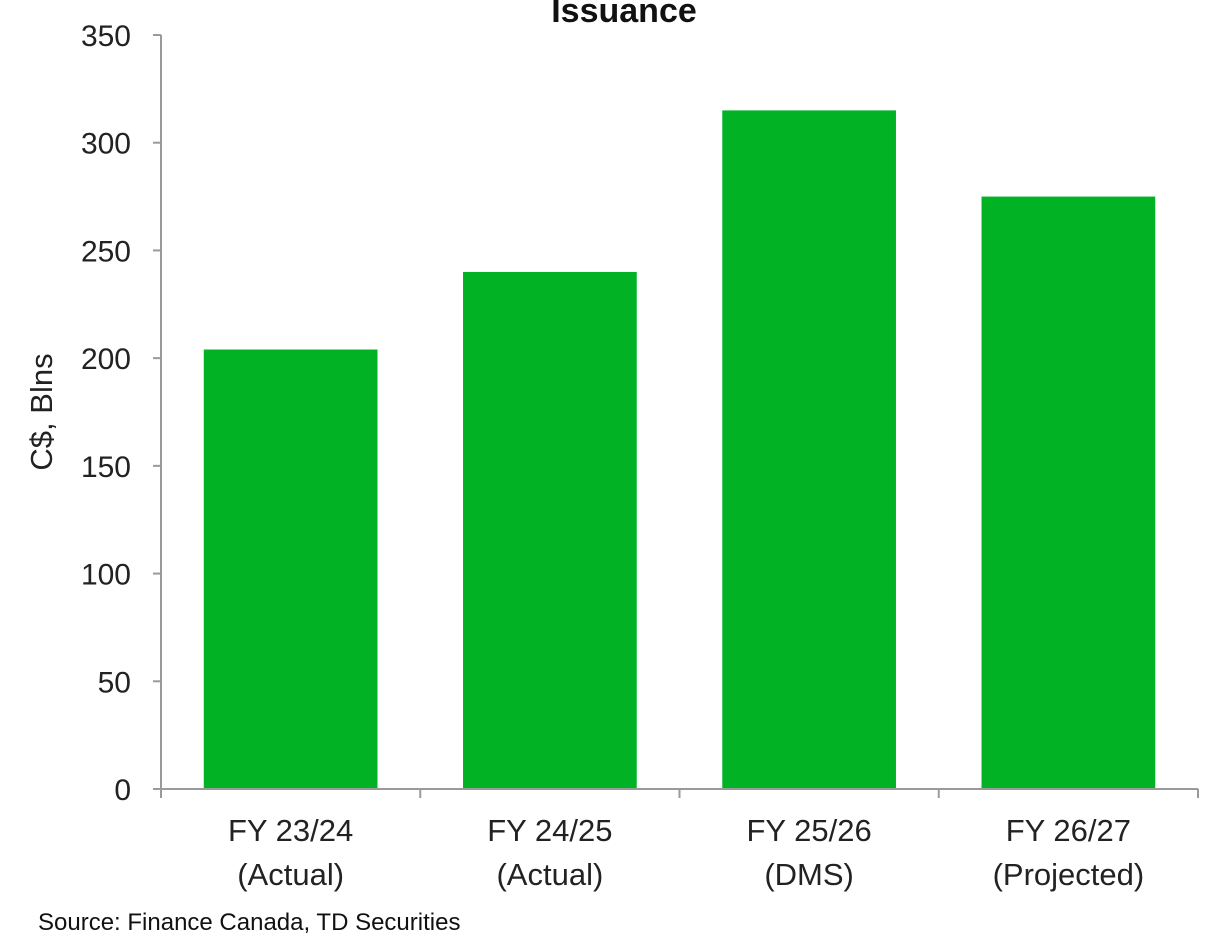  What do you see at coordinates (549, 830) in the screenshot?
I see `x-category-label: FY 24/25` at bounding box center [549, 830].